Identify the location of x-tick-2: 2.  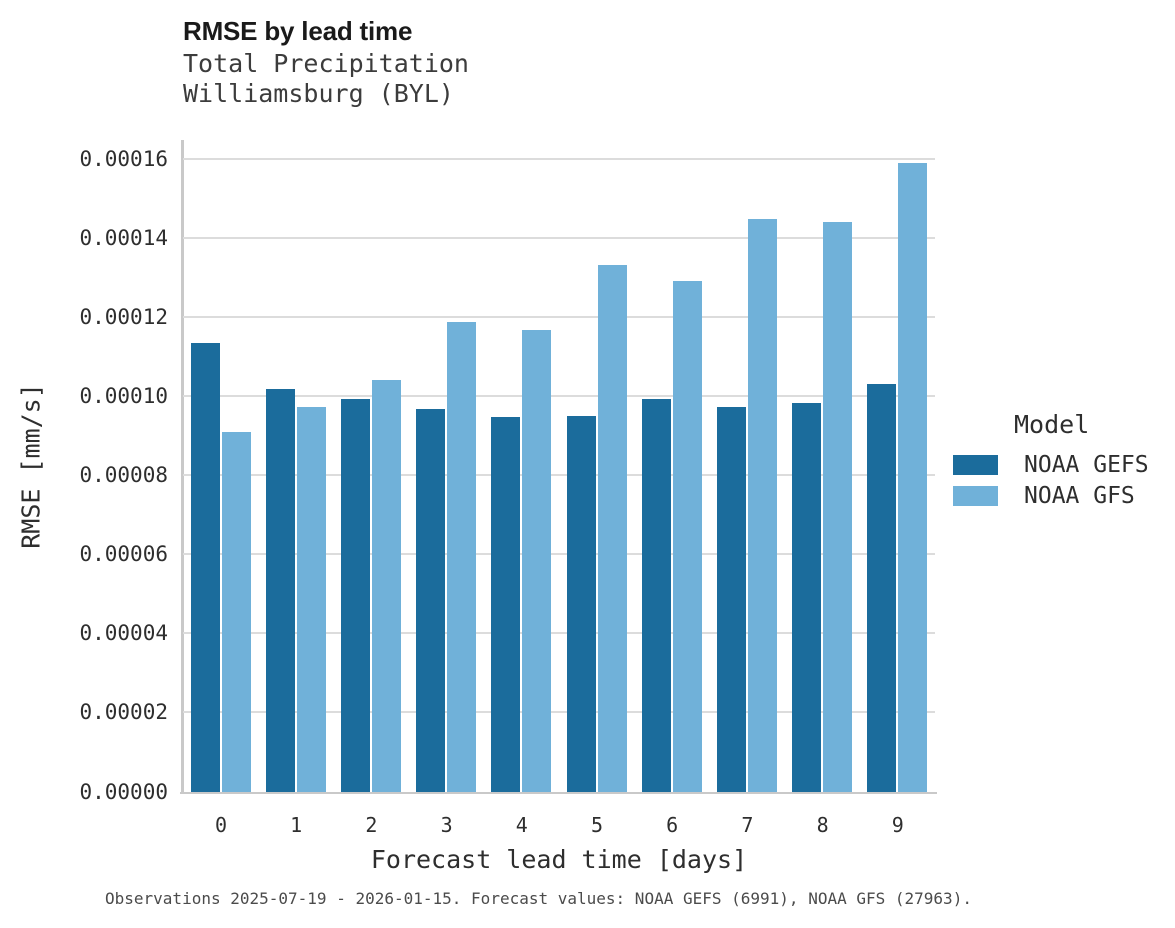
(371, 825).